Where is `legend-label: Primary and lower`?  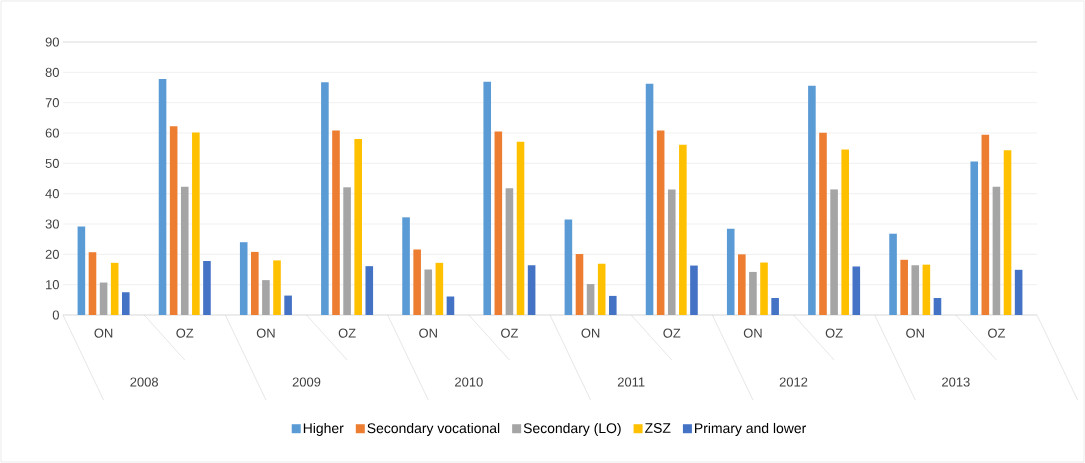 legend-label: Primary and lower is located at coordinates (751, 429).